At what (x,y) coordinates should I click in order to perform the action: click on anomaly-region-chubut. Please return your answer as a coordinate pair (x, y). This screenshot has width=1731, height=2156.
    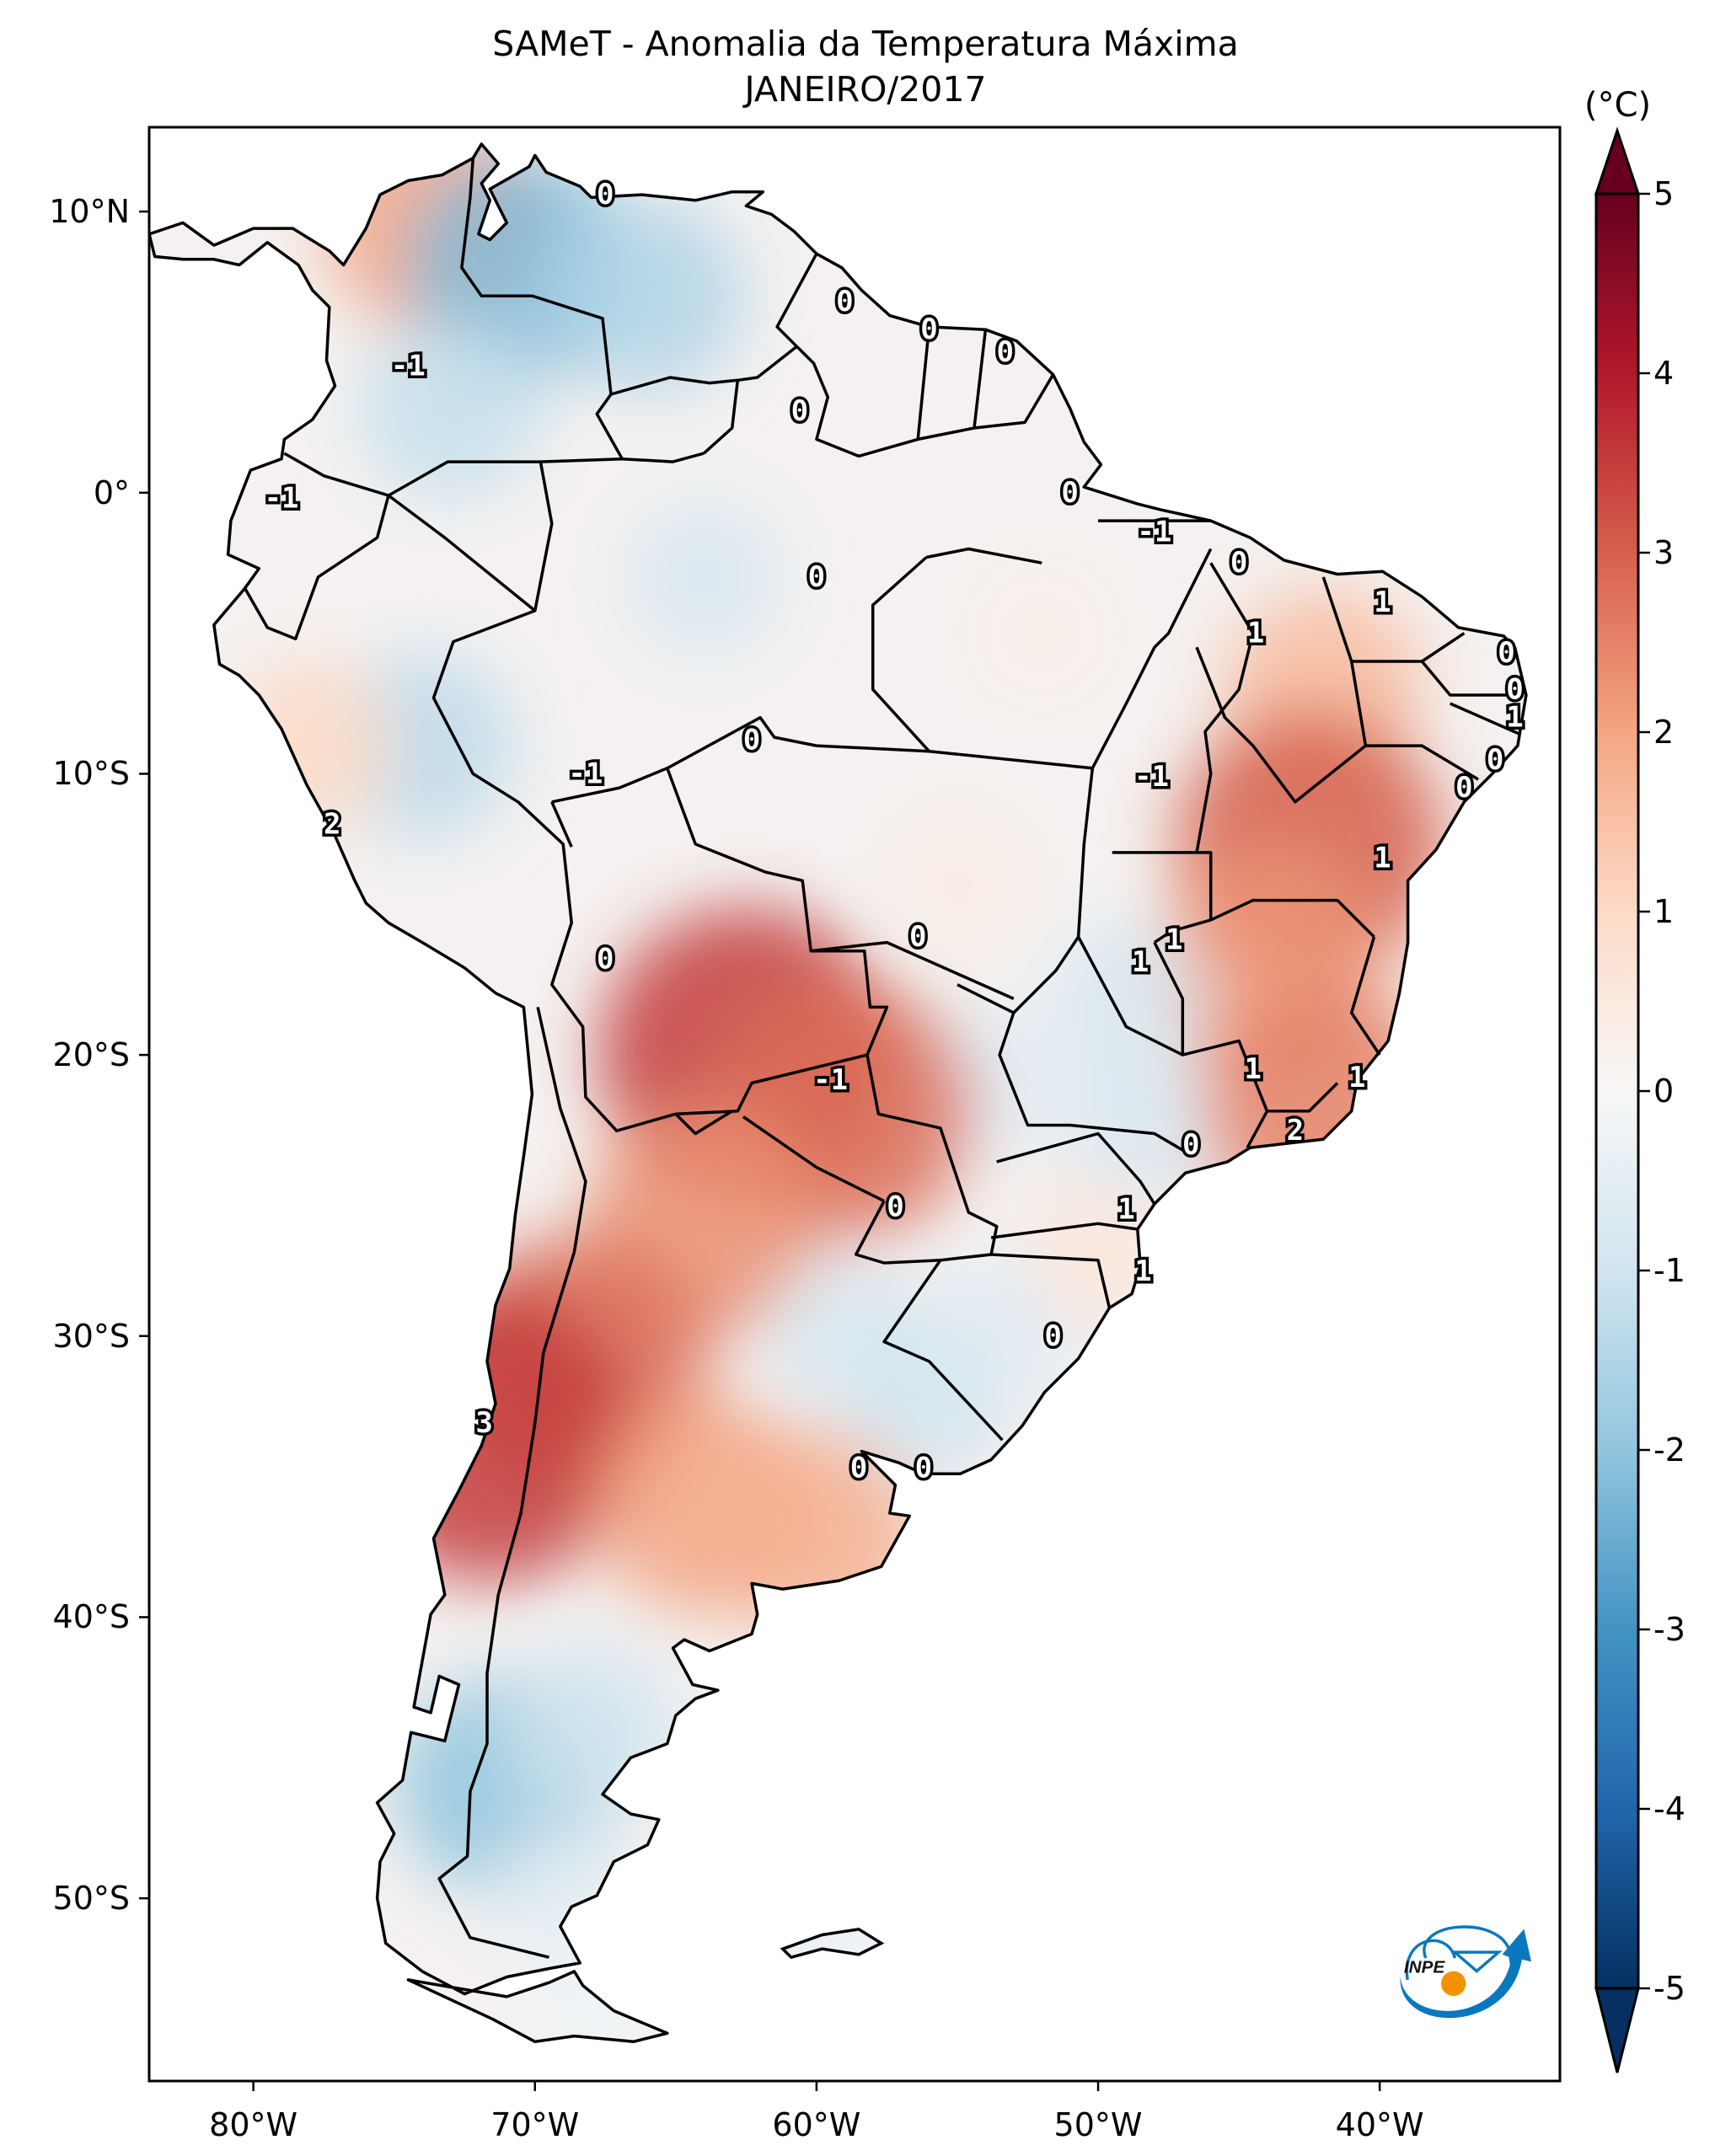
    Looking at the image, I should click on (591, 1729).